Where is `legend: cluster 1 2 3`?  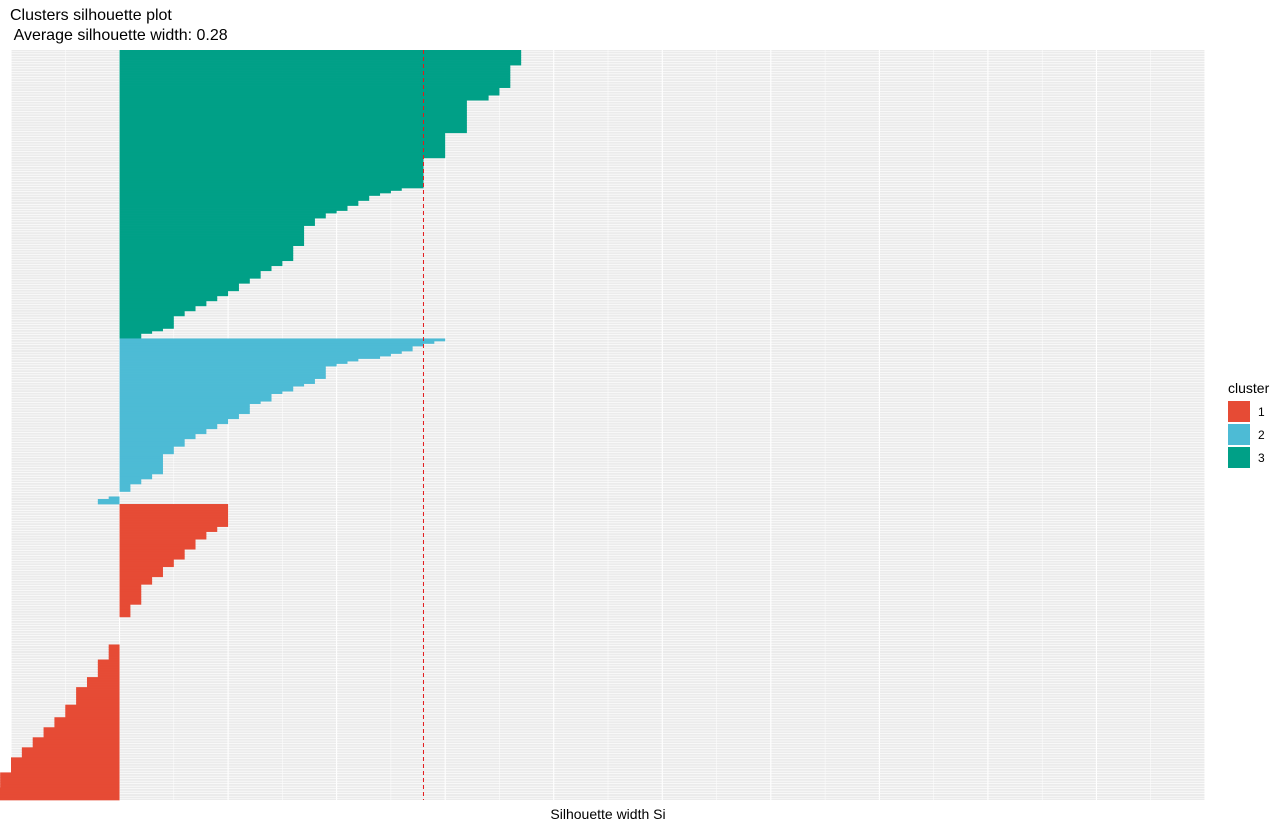
legend: cluster 1 2 3 is located at coordinates (1248, 424).